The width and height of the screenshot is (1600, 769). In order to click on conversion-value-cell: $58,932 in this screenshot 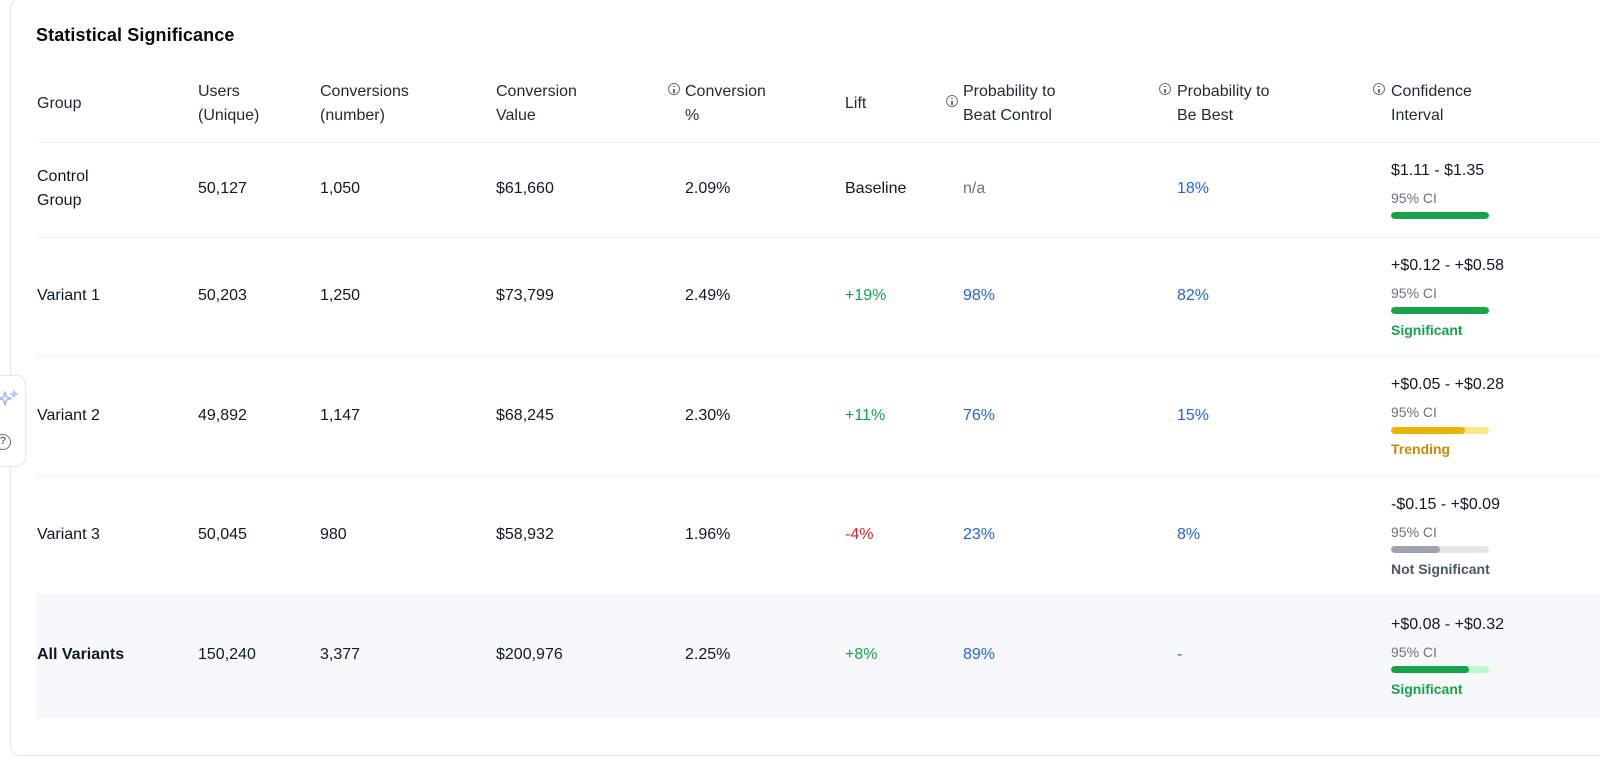, I will do `click(525, 534)`.